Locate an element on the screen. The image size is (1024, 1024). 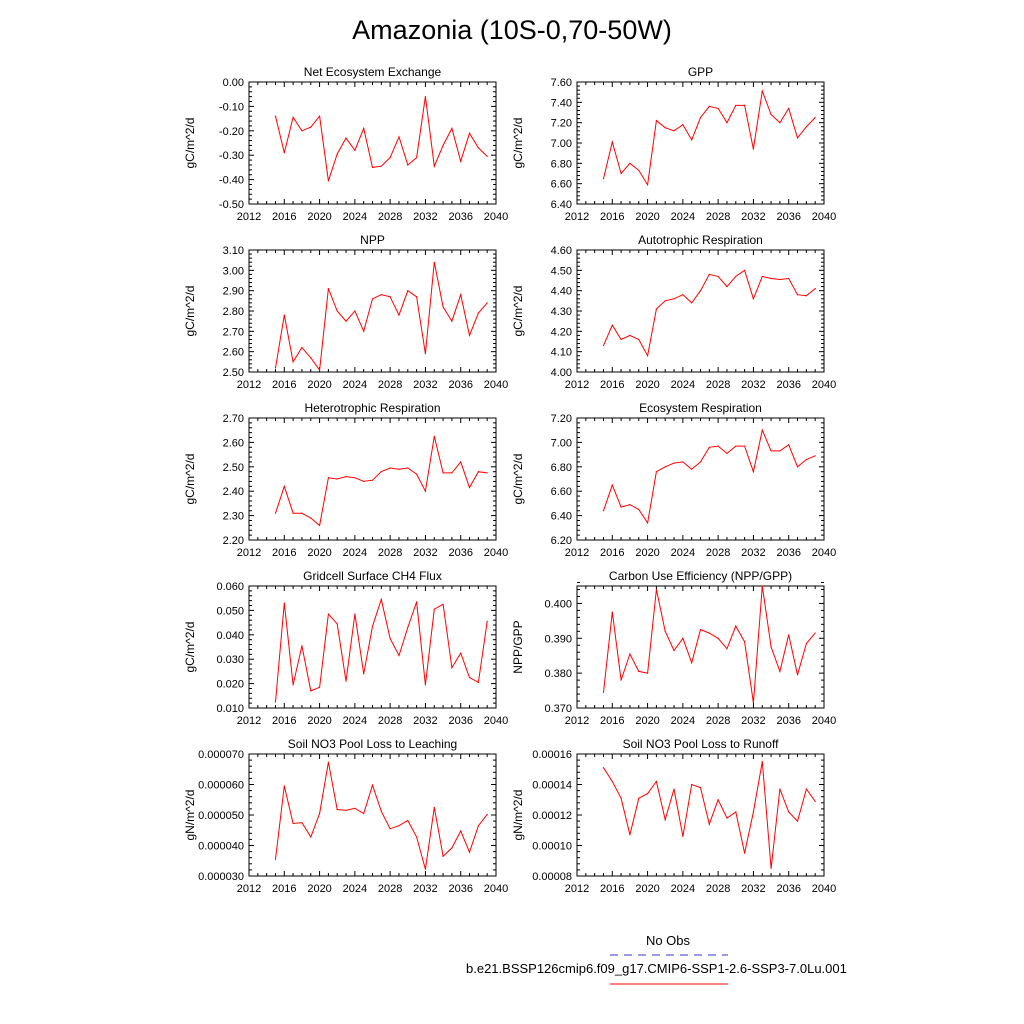
y-axis-label: gN/m^2/d is located at coordinates (518, 815).